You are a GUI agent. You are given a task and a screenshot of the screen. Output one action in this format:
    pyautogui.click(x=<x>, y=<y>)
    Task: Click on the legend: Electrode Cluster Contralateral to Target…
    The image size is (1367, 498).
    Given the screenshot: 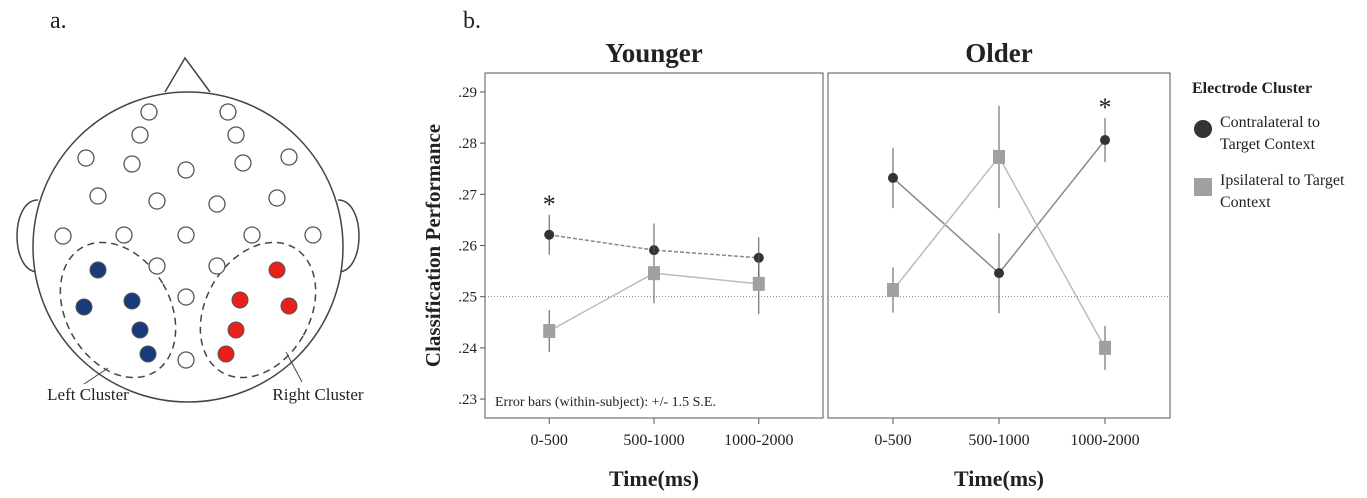 What is the action you would take?
    pyautogui.click(x=1277, y=154)
    